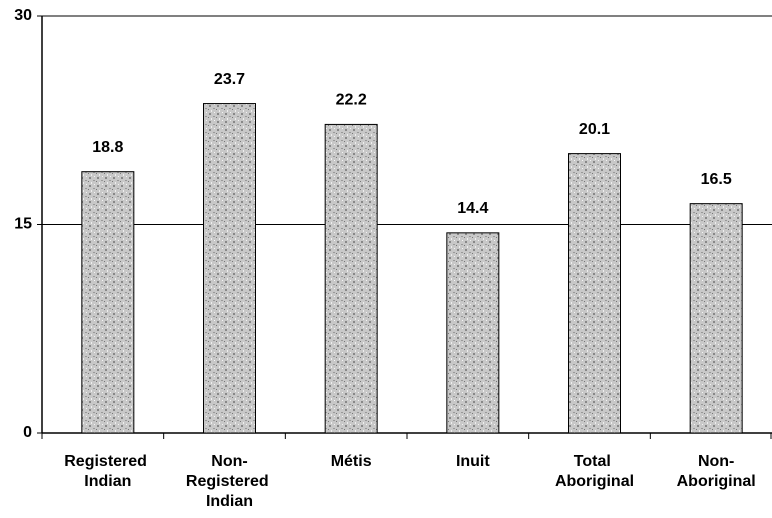 The width and height of the screenshot is (772, 518). I want to click on x-tick-label: Non-Registered Indian, so click(229, 481).